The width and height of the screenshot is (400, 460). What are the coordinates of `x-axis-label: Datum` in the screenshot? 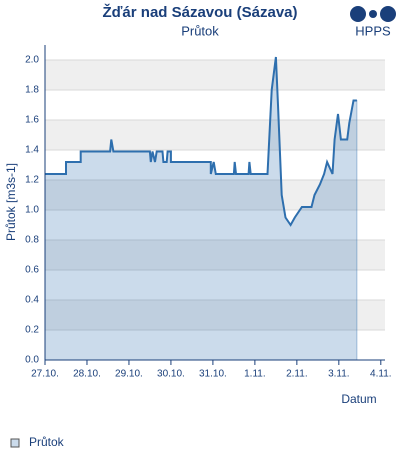 It's located at (358, 399).